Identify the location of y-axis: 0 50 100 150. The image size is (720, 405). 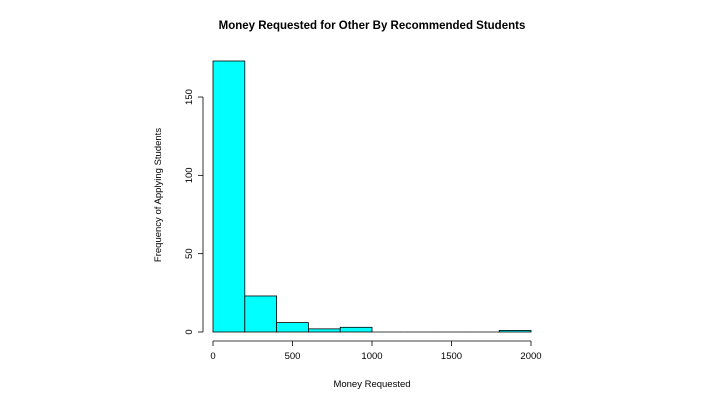
(194, 212).